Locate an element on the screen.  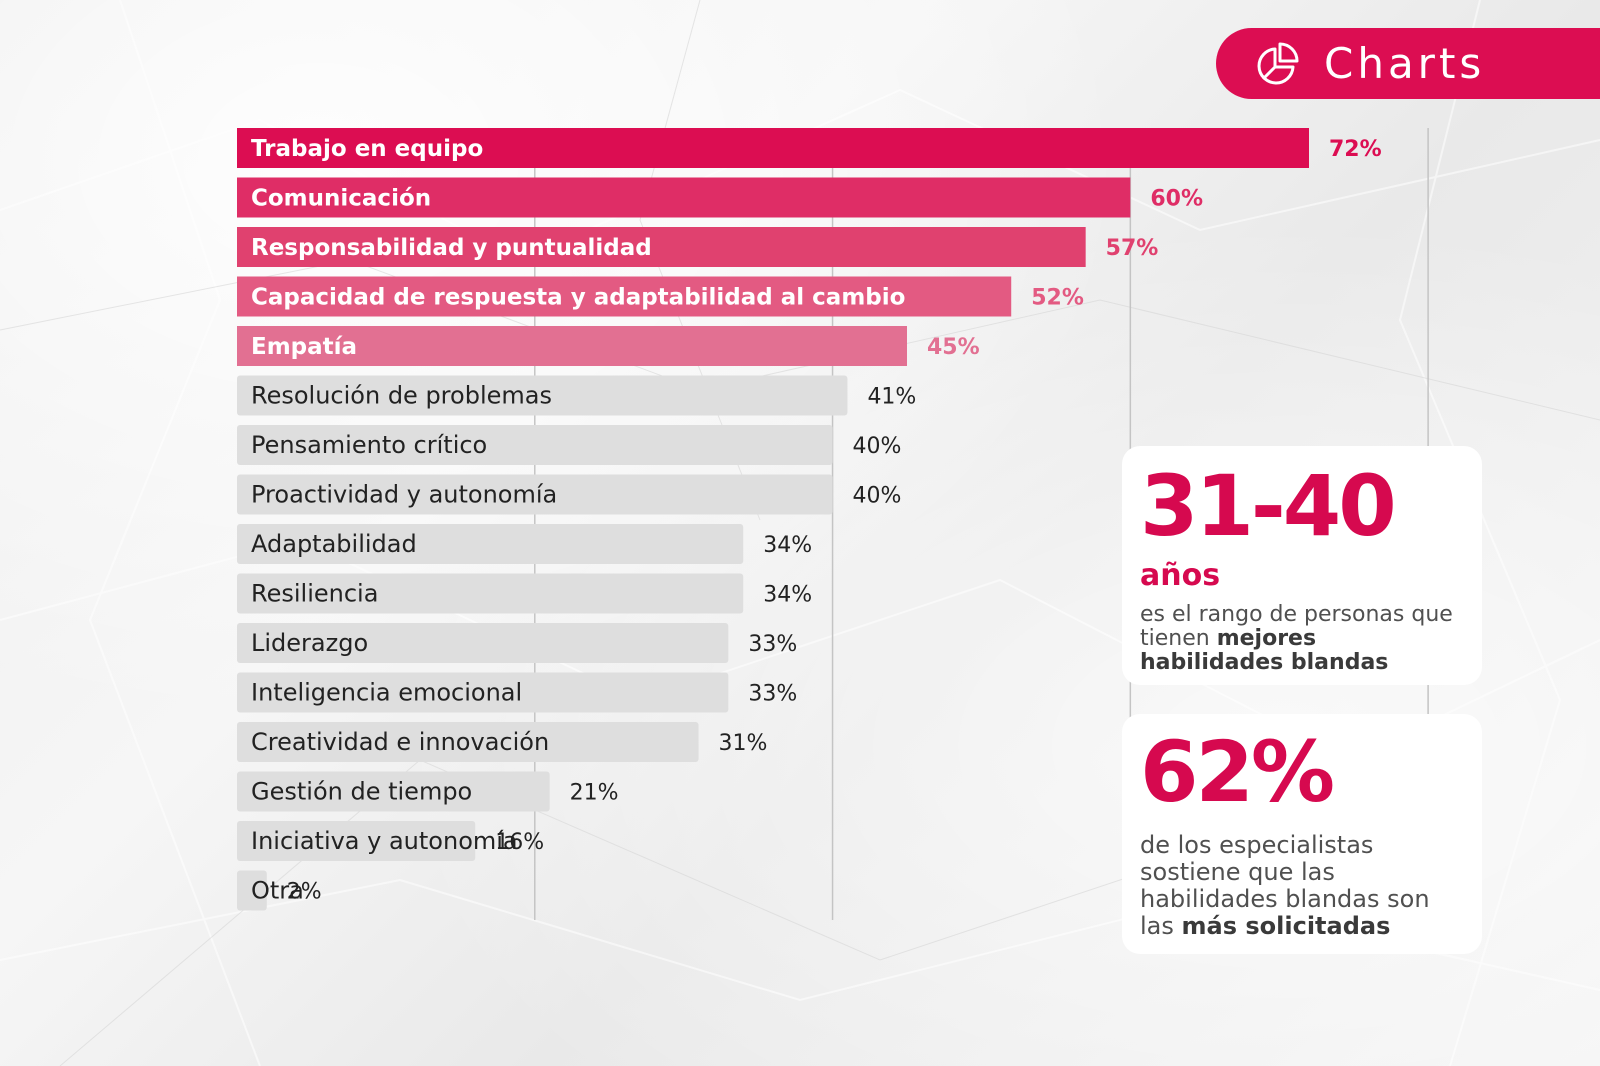
value-label: 16% is located at coordinates (519, 842).